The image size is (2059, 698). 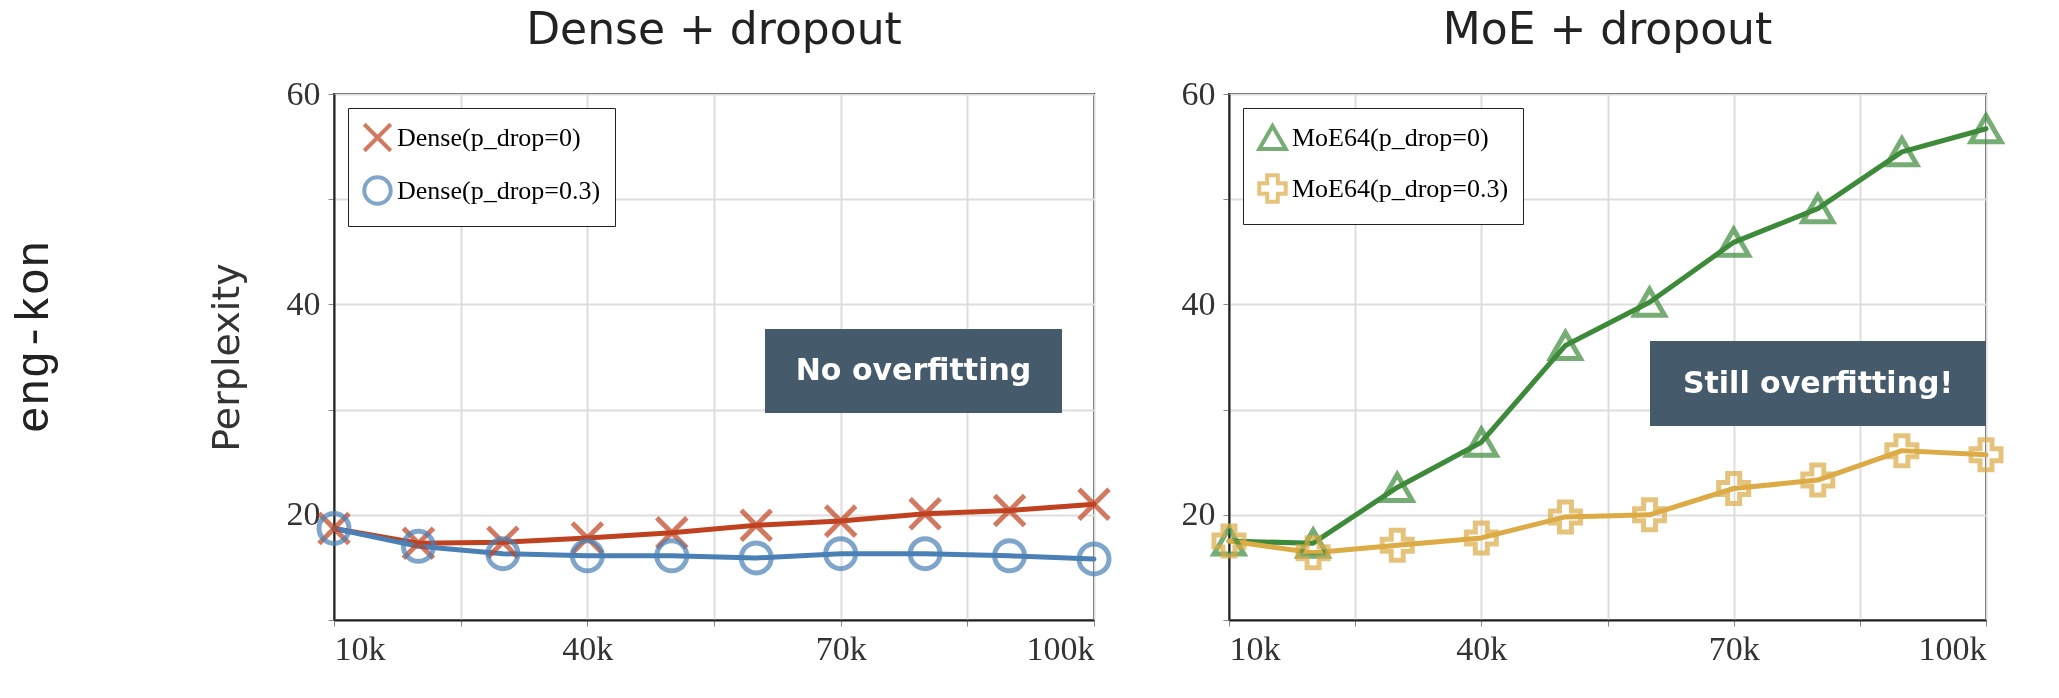 What do you see at coordinates (1818, 382) in the screenshot?
I see `annotation: Still overfitting!` at bounding box center [1818, 382].